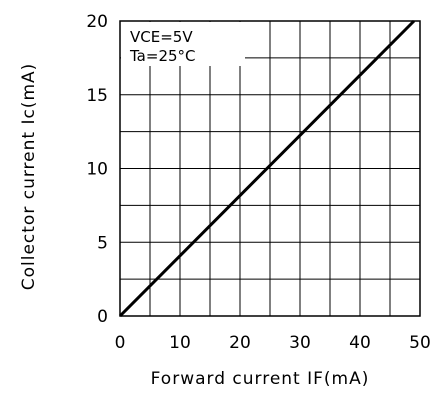  I want to click on x-tick-label: 40, so click(360, 343).